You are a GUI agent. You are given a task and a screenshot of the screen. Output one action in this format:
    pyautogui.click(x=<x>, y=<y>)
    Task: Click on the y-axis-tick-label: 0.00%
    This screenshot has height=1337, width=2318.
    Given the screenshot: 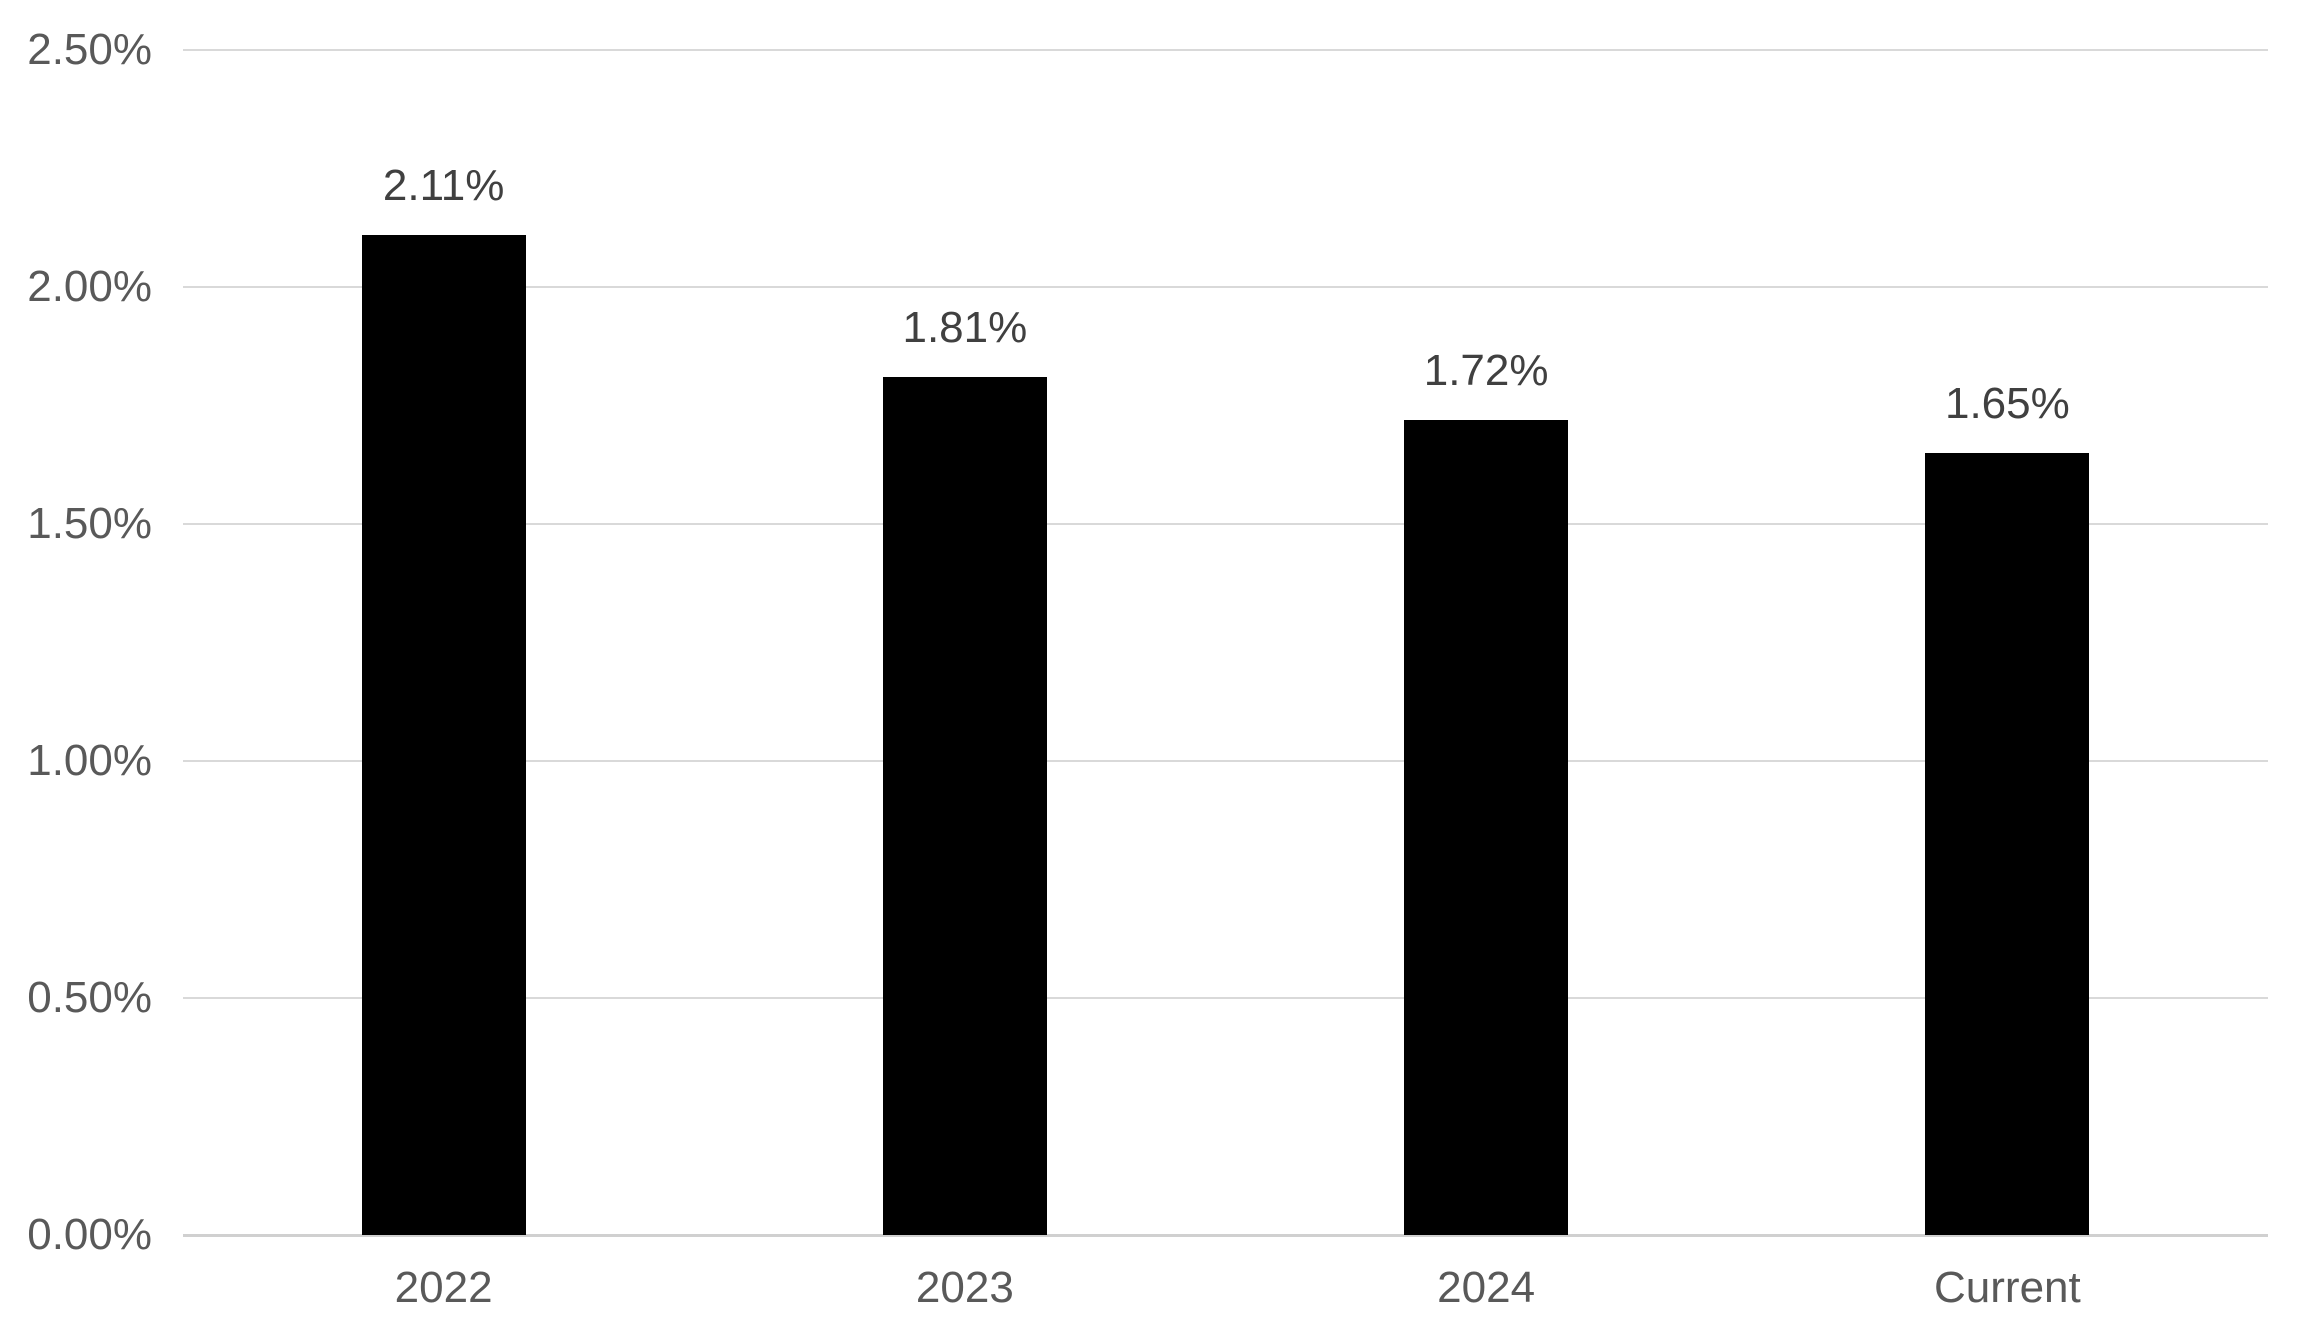 What is the action you would take?
    pyautogui.click(x=89, y=1234)
    